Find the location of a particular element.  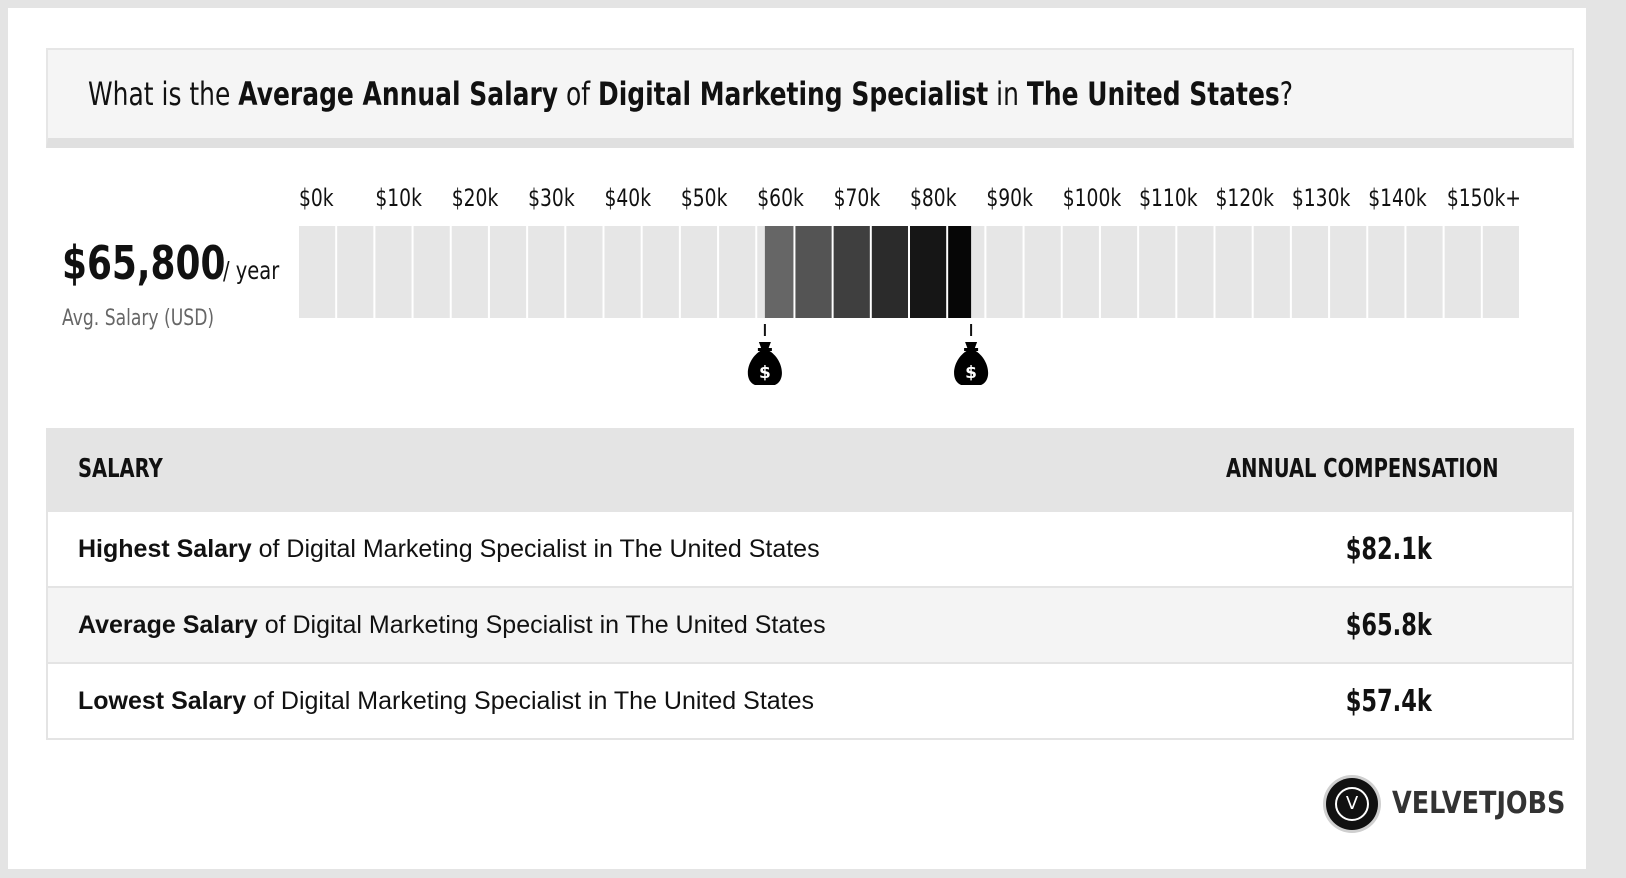

x-tick-label: $40k is located at coordinates (628, 199).